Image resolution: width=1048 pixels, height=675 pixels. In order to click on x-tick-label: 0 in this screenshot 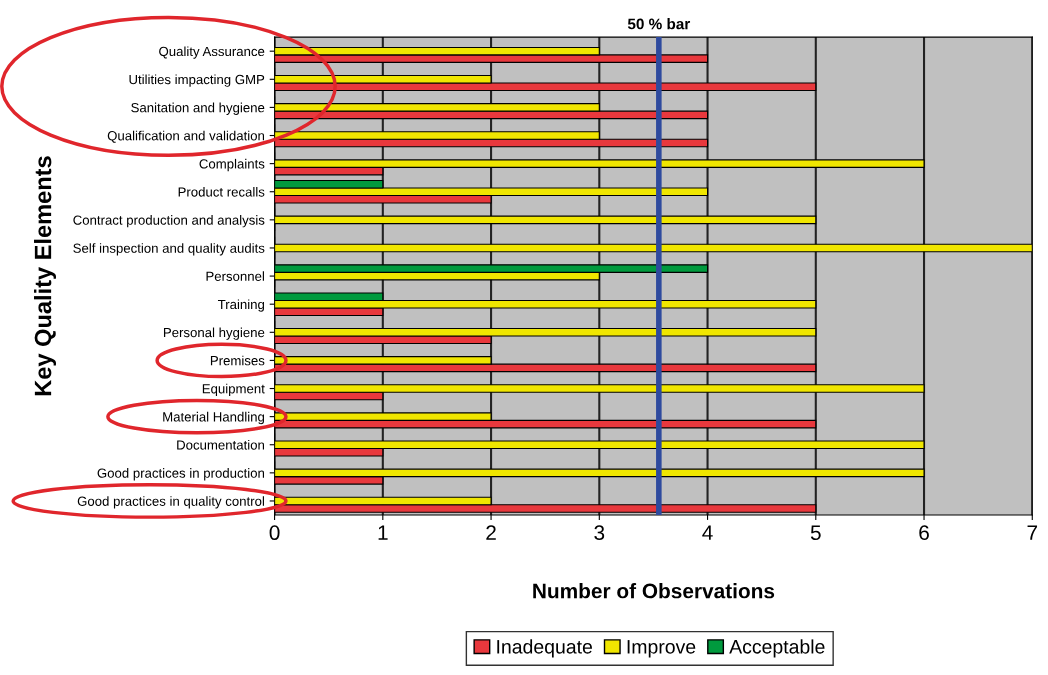, I will do `click(274, 533)`.